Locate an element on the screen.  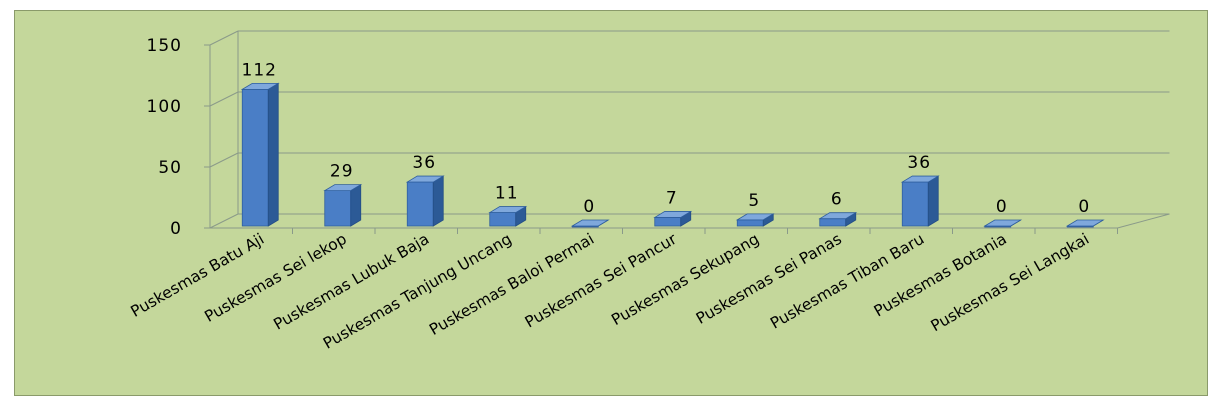
x-tick-label: Puskesmas Sekupang is located at coordinates (685, 279).